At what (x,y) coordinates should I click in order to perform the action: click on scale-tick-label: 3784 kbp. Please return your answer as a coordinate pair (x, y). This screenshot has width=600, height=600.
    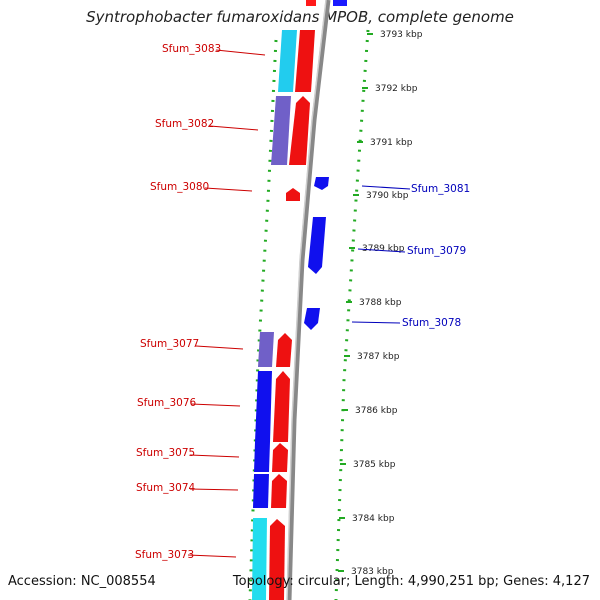
    Looking at the image, I should click on (373, 519).